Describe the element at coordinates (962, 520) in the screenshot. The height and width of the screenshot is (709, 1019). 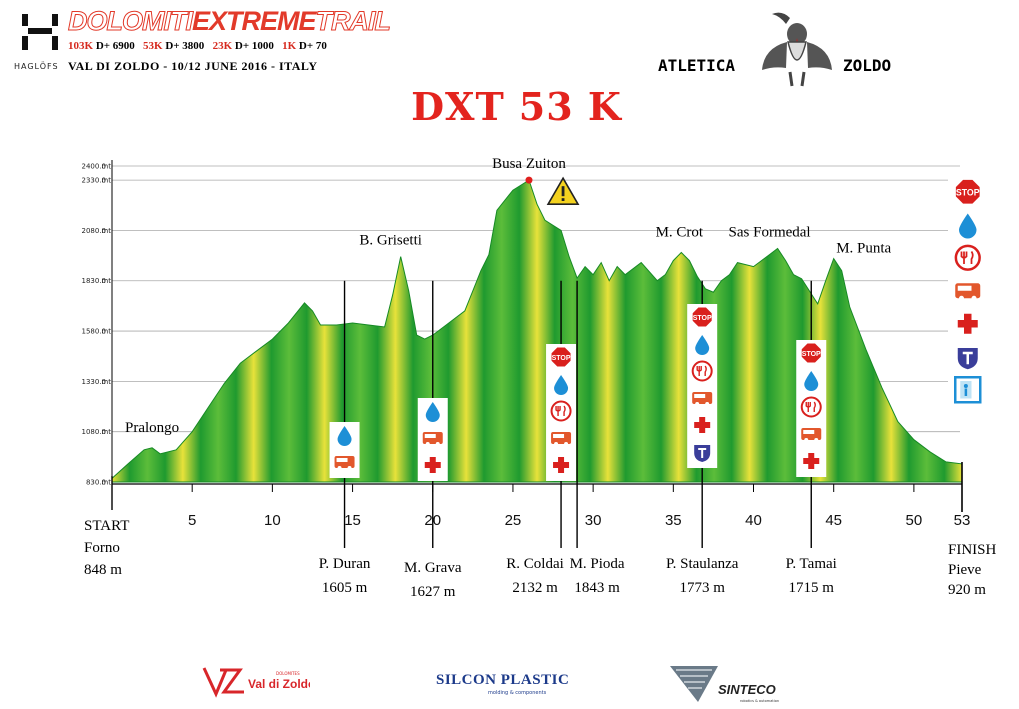
I see `x-tick-label: 53` at that location.